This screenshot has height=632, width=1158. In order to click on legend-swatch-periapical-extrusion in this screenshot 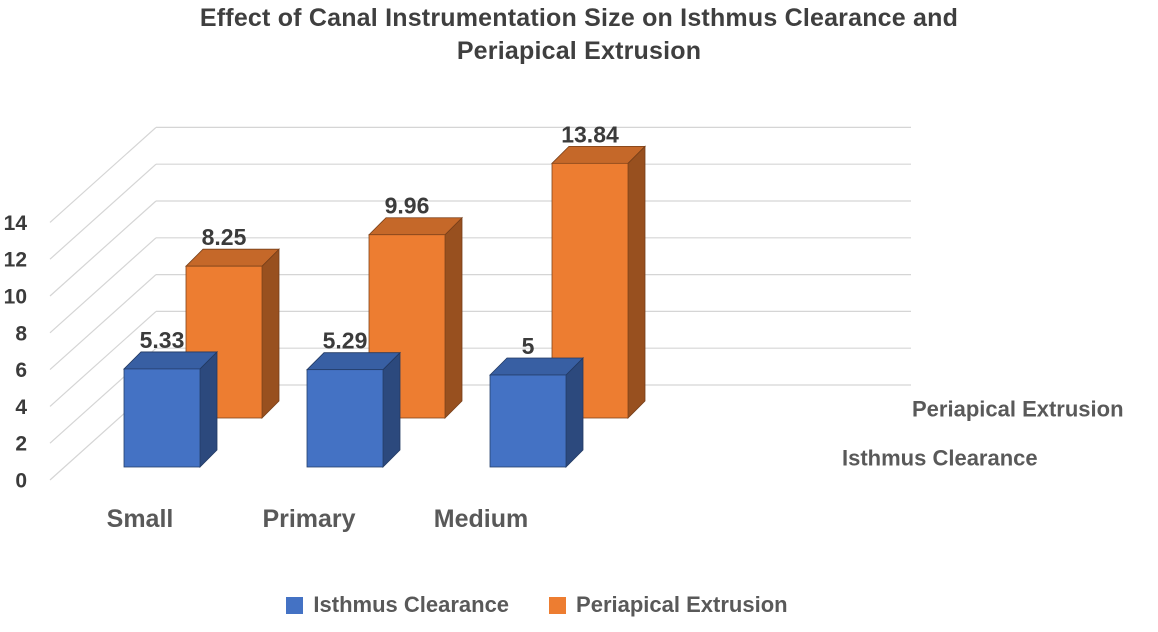, I will do `click(558, 605)`.